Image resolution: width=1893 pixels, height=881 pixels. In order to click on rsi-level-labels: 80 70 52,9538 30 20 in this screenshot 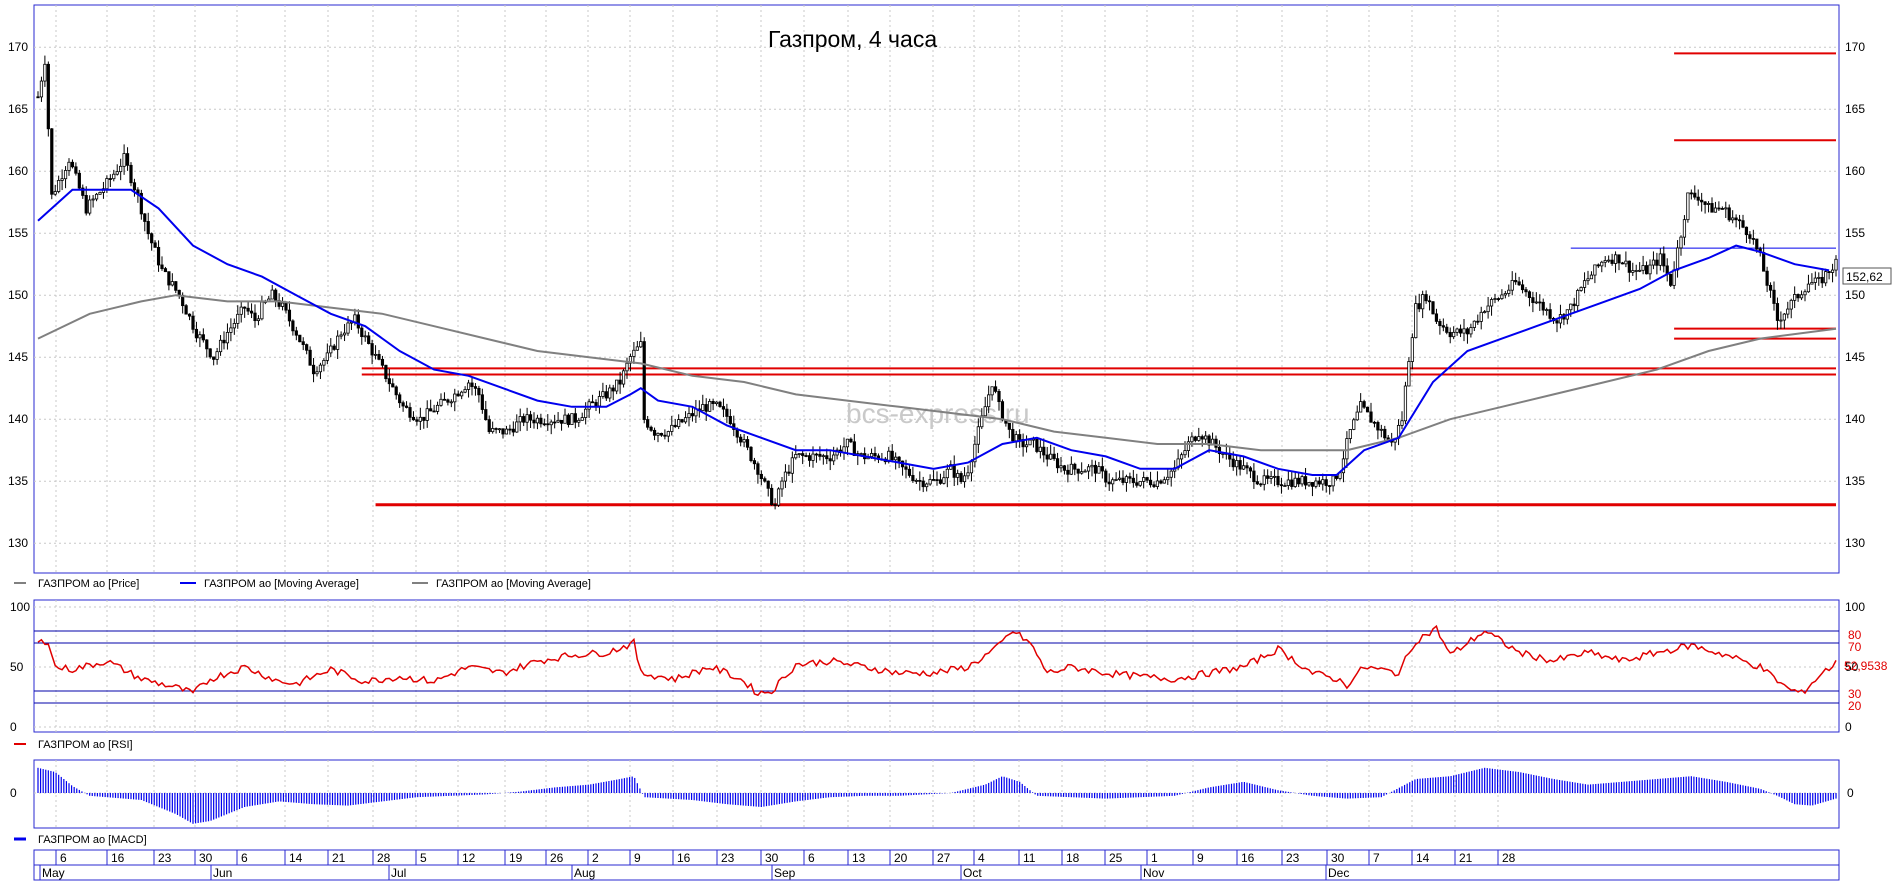, I will do `click(1866, 670)`.